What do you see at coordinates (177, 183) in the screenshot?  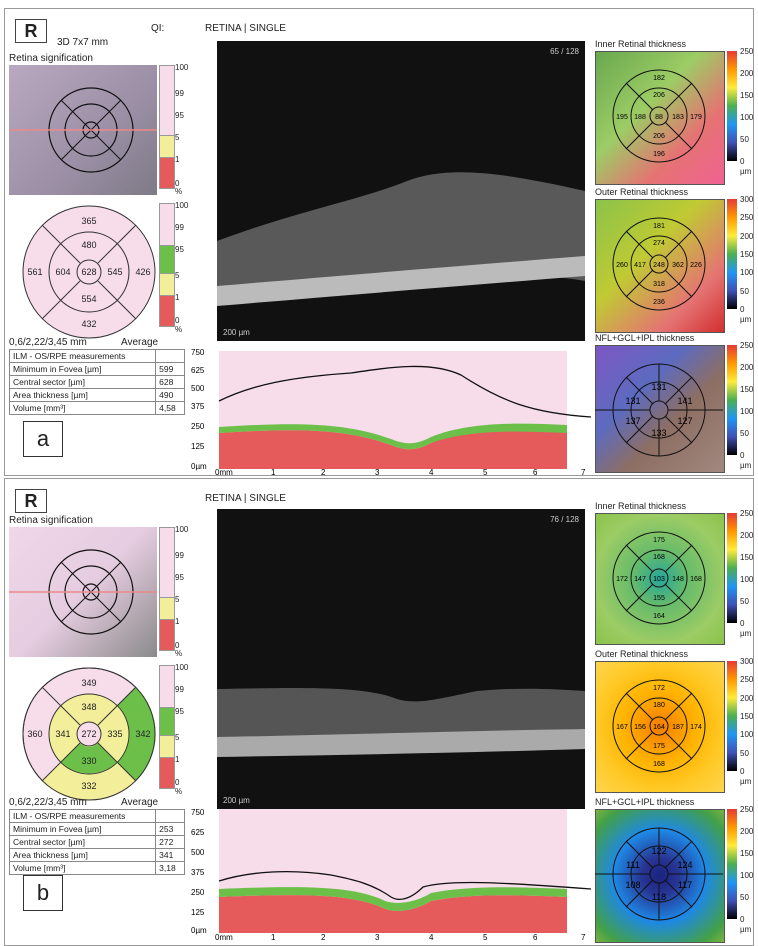 I see `legend-tick: 0` at bounding box center [177, 183].